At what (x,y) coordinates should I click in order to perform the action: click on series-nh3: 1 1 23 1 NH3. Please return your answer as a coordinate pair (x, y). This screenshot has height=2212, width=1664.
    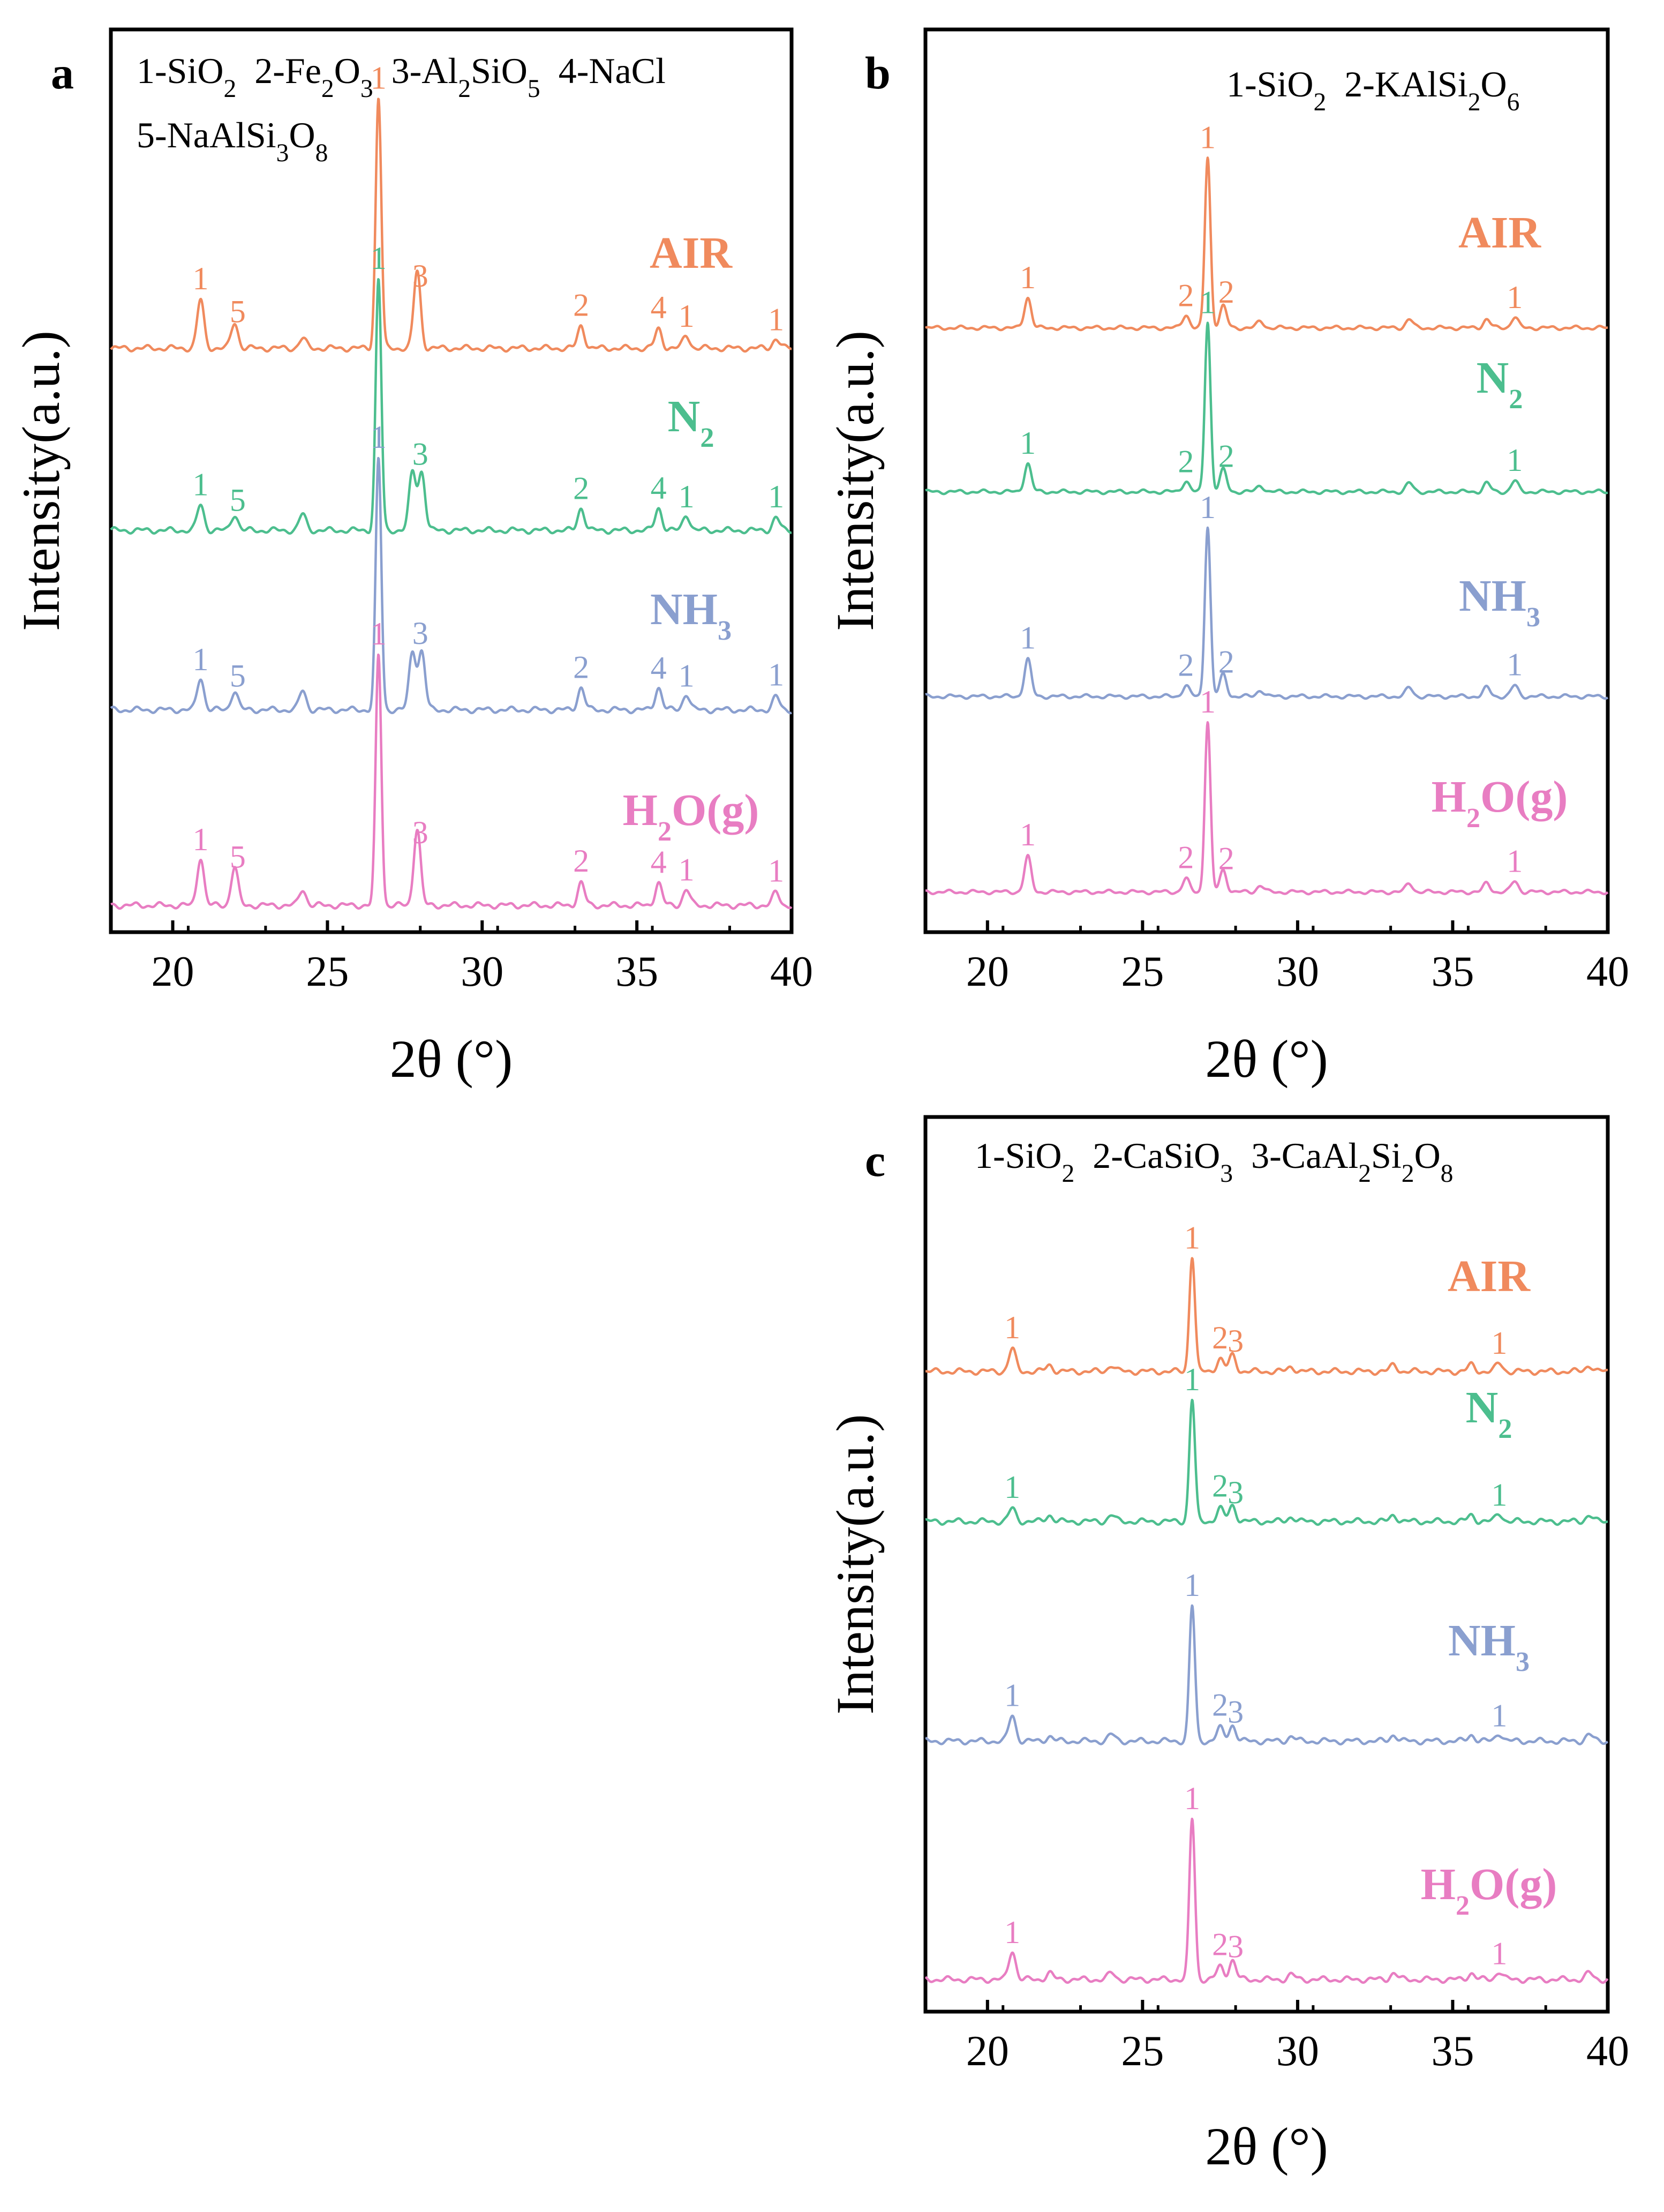
    Looking at the image, I should click on (1266, 1657).